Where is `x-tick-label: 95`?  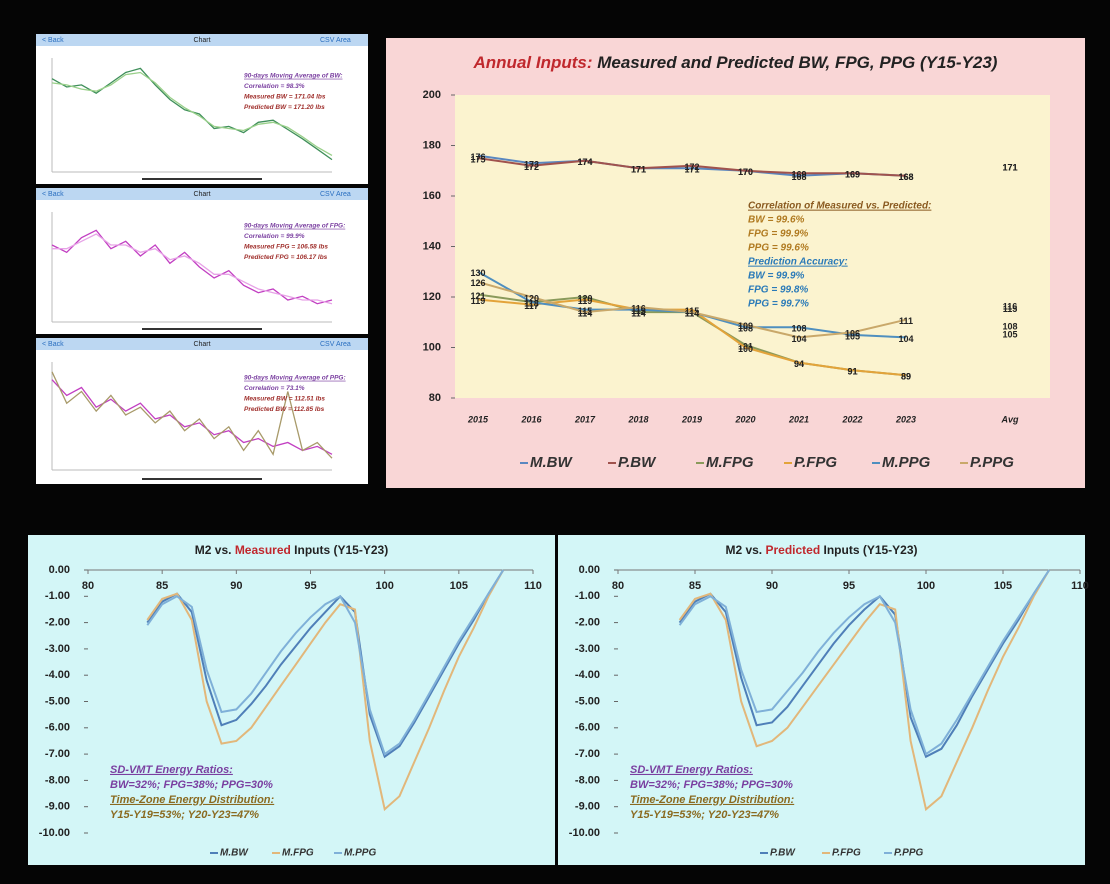
x-tick-label: 95 is located at coordinates (849, 586).